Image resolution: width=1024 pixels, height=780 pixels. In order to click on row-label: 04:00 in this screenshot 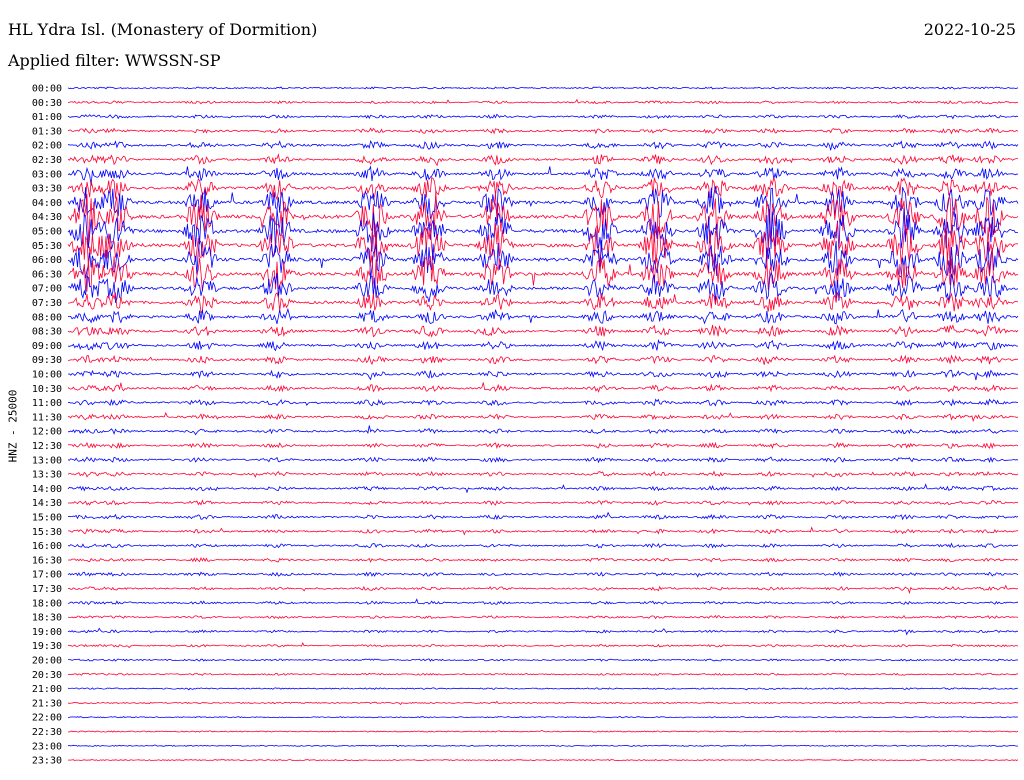, I will do `click(47, 203)`.